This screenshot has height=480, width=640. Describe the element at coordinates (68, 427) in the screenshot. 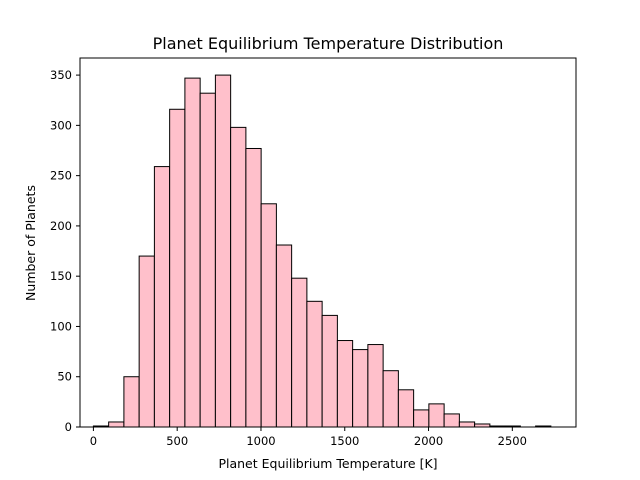

I see `y-tick-label: 0` at that location.